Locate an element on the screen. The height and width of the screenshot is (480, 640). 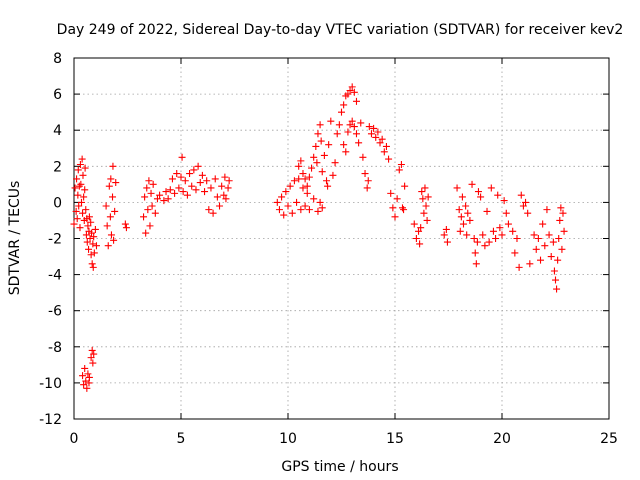
y-tick-label: -6 is located at coordinates (55, 312).